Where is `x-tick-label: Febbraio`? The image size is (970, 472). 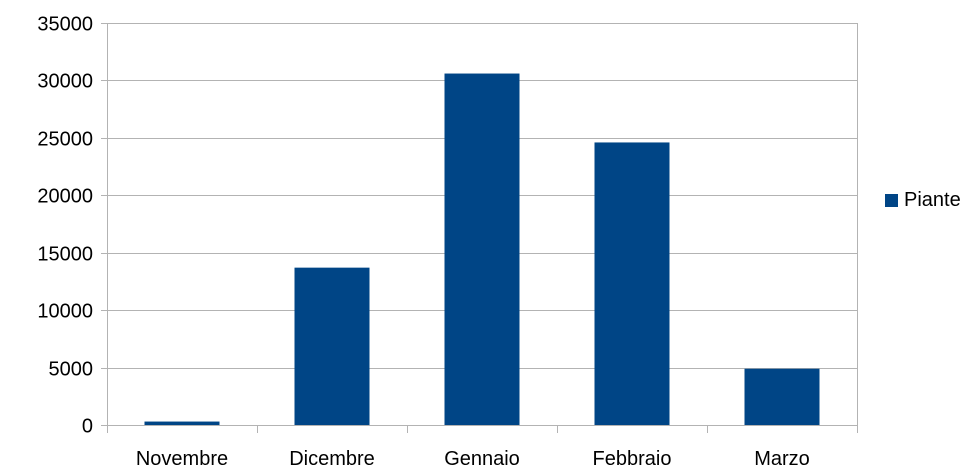
x-tick-label: Febbraio is located at coordinates (632, 459).